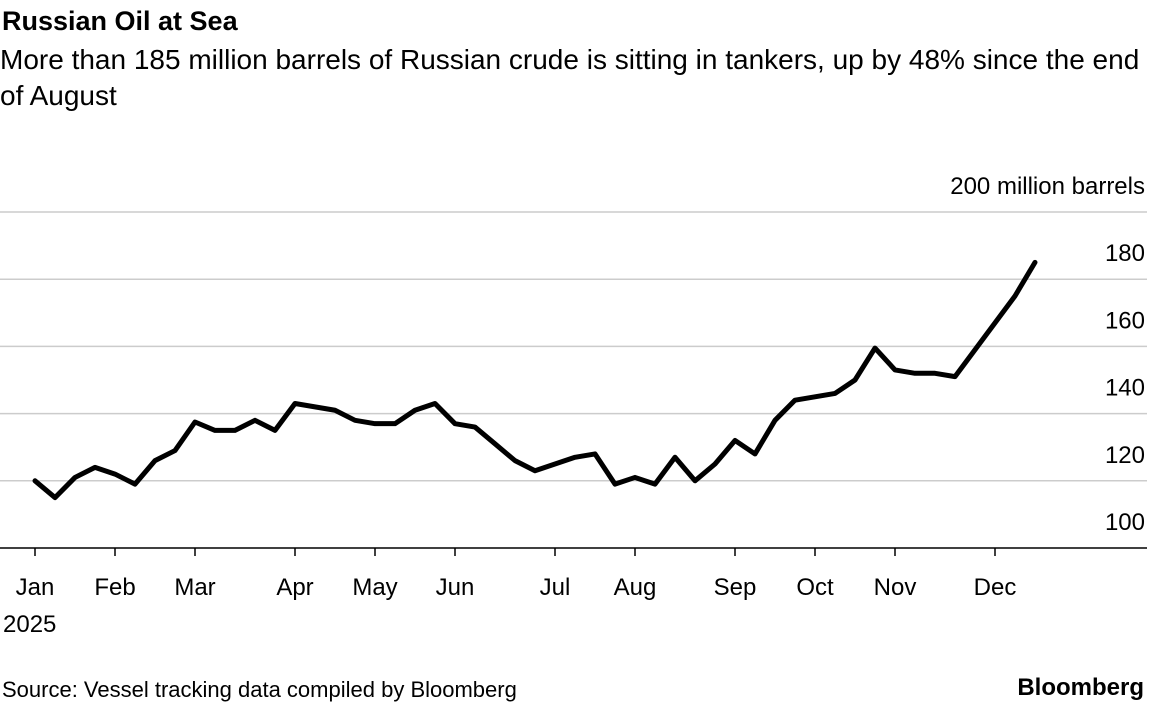 The image size is (1154, 711). What do you see at coordinates (120, 21) in the screenshot?
I see `chart-title: Russian Oil at Sea` at bounding box center [120, 21].